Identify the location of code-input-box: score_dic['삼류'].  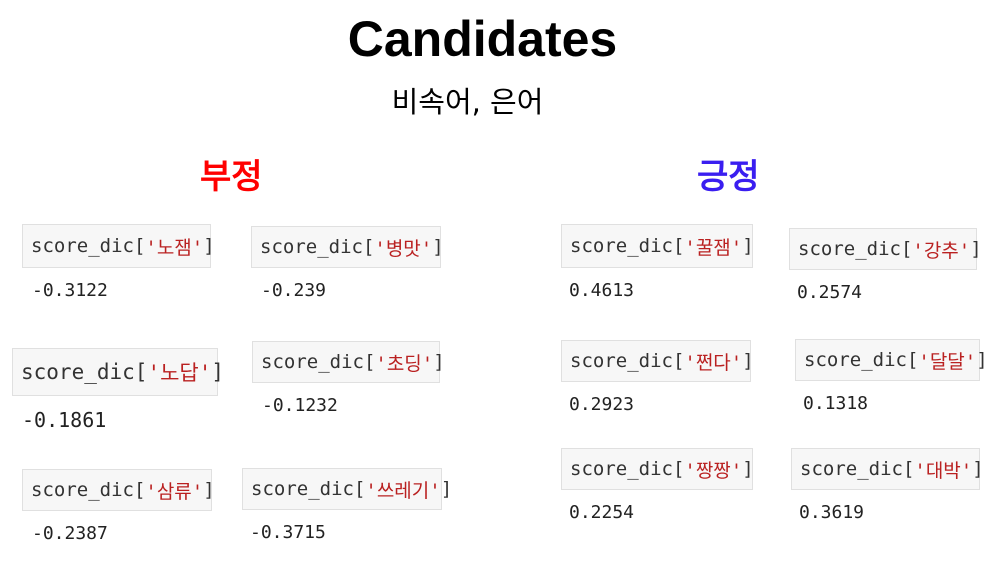
(118, 490).